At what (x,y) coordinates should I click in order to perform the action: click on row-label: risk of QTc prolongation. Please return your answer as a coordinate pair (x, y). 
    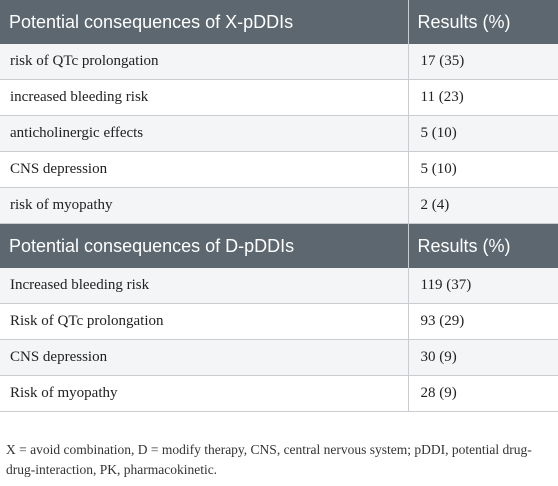
    Looking at the image, I should click on (204, 62).